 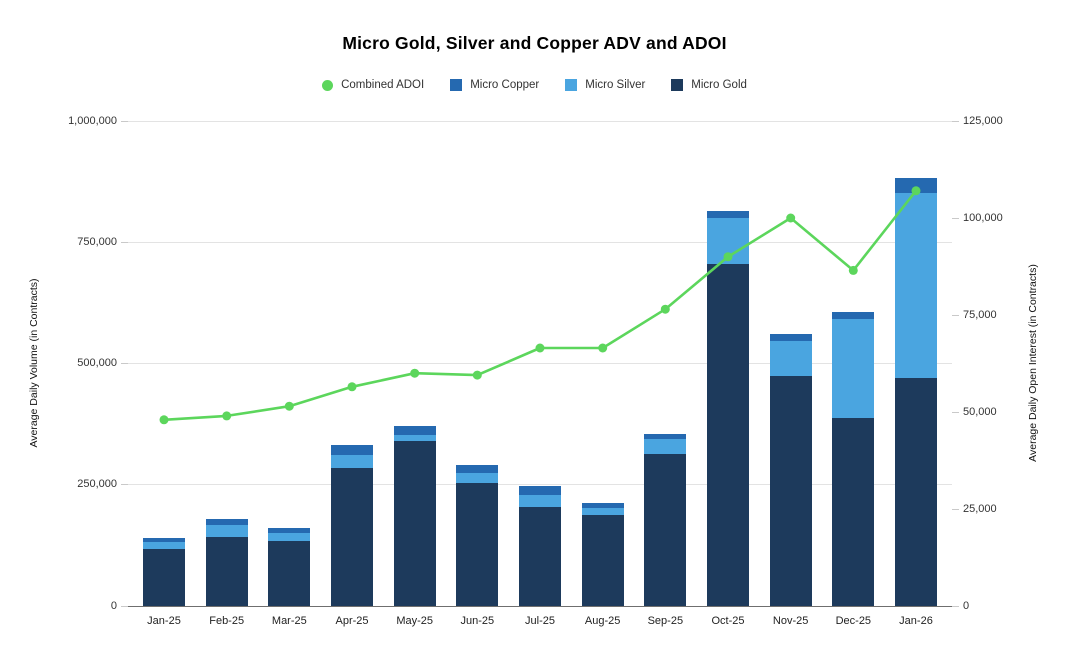 What do you see at coordinates (980, 508) in the screenshot?
I see `y-axis-tick-label-right: 25,000` at bounding box center [980, 508].